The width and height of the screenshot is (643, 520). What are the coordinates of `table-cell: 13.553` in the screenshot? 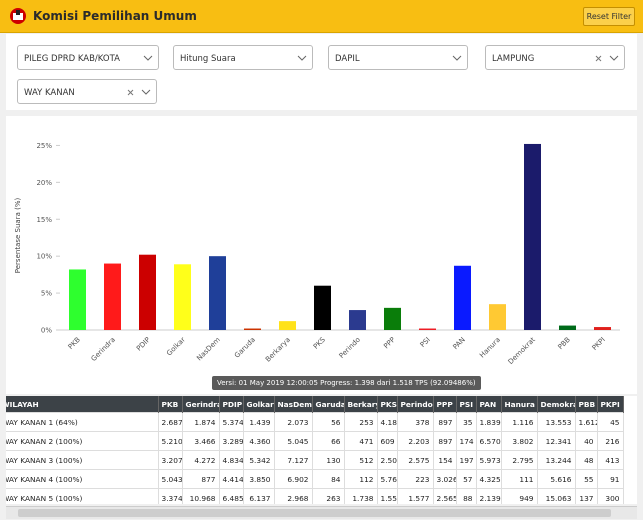 It's located at (556, 422).